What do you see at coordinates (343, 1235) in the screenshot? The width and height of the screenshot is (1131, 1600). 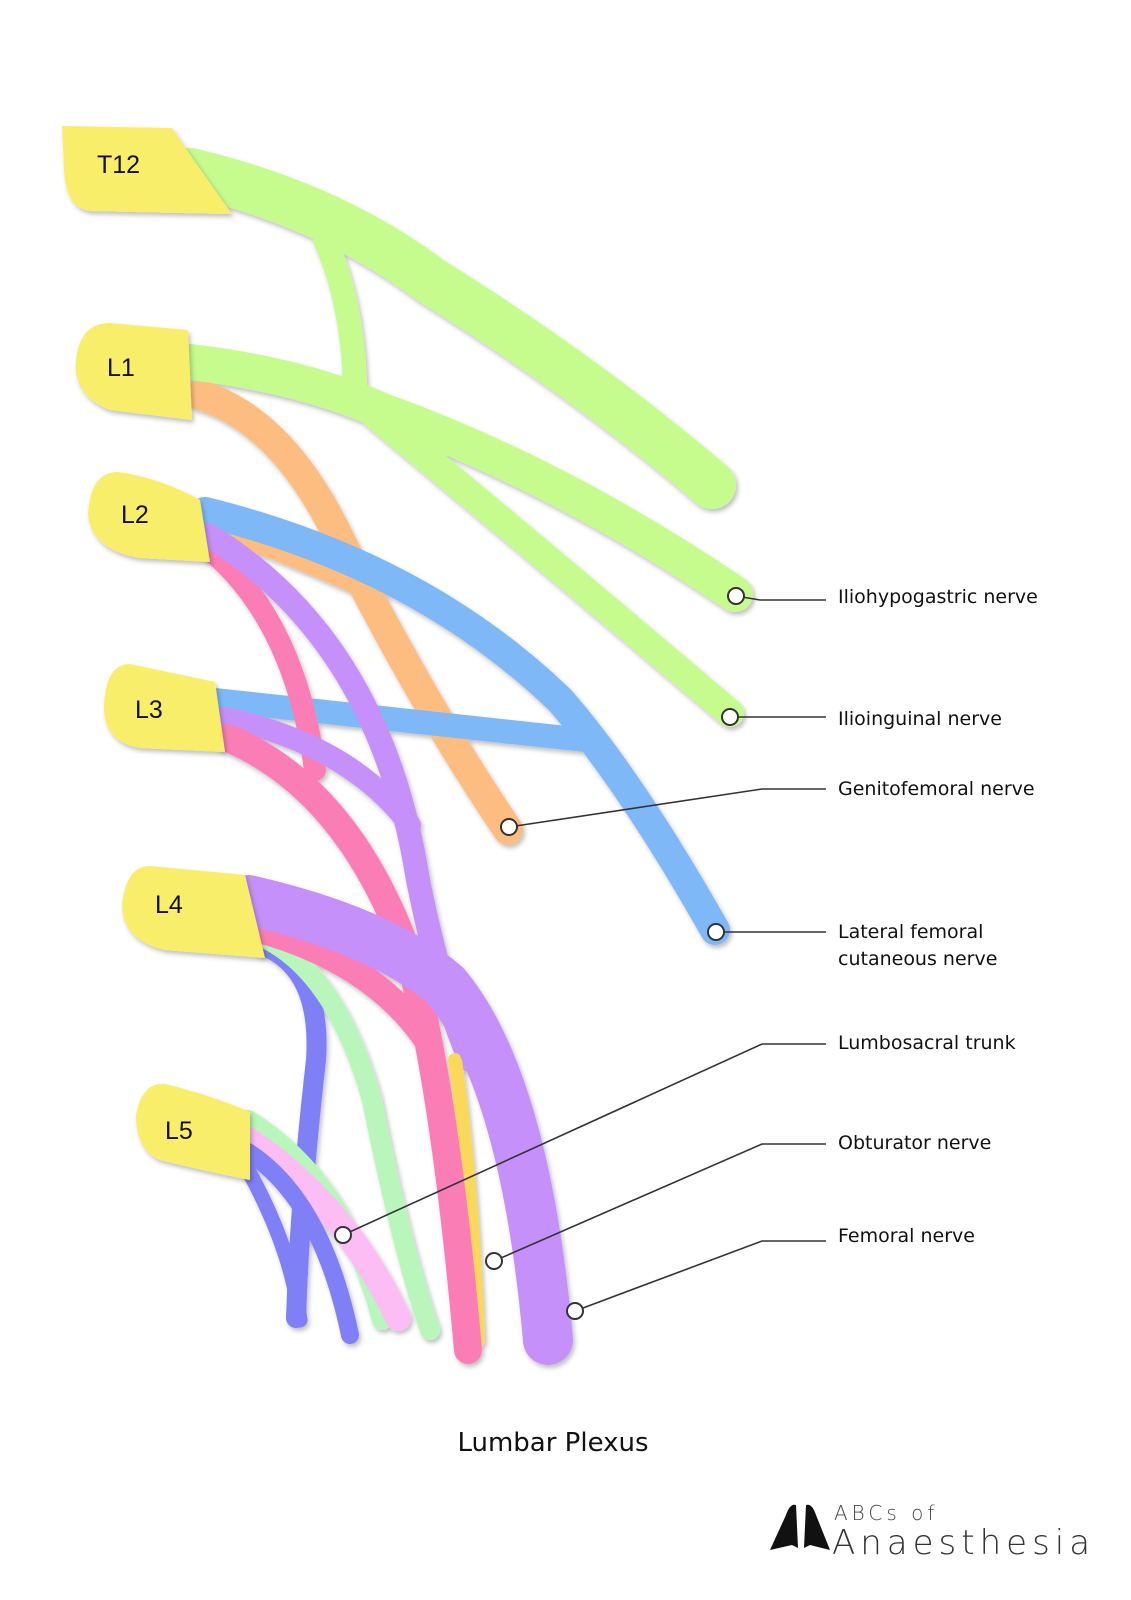 I see `marker-lumbosacral` at bounding box center [343, 1235].